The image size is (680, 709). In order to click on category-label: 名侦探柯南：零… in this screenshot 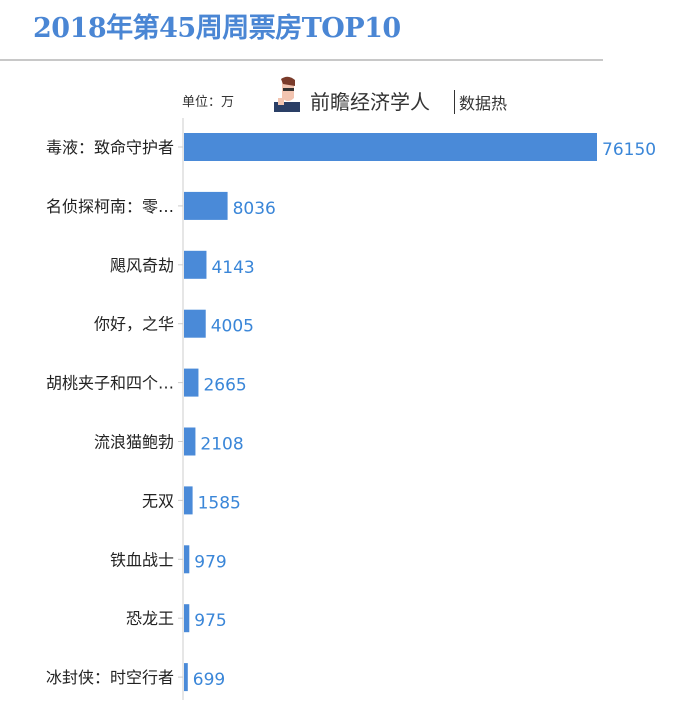, I will do `click(110, 206)`.